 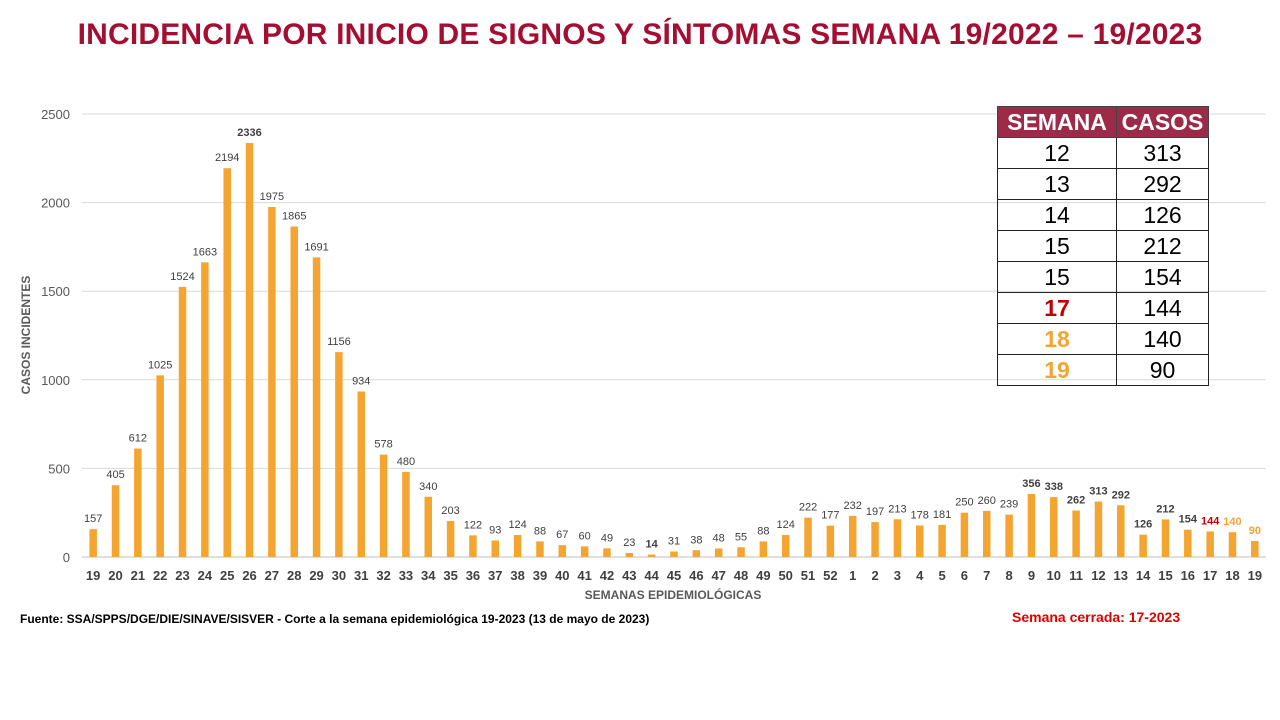 What do you see at coordinates (562, 535) in the screenshot?
I see `data-label: 67` at bounding box center [562, 535].